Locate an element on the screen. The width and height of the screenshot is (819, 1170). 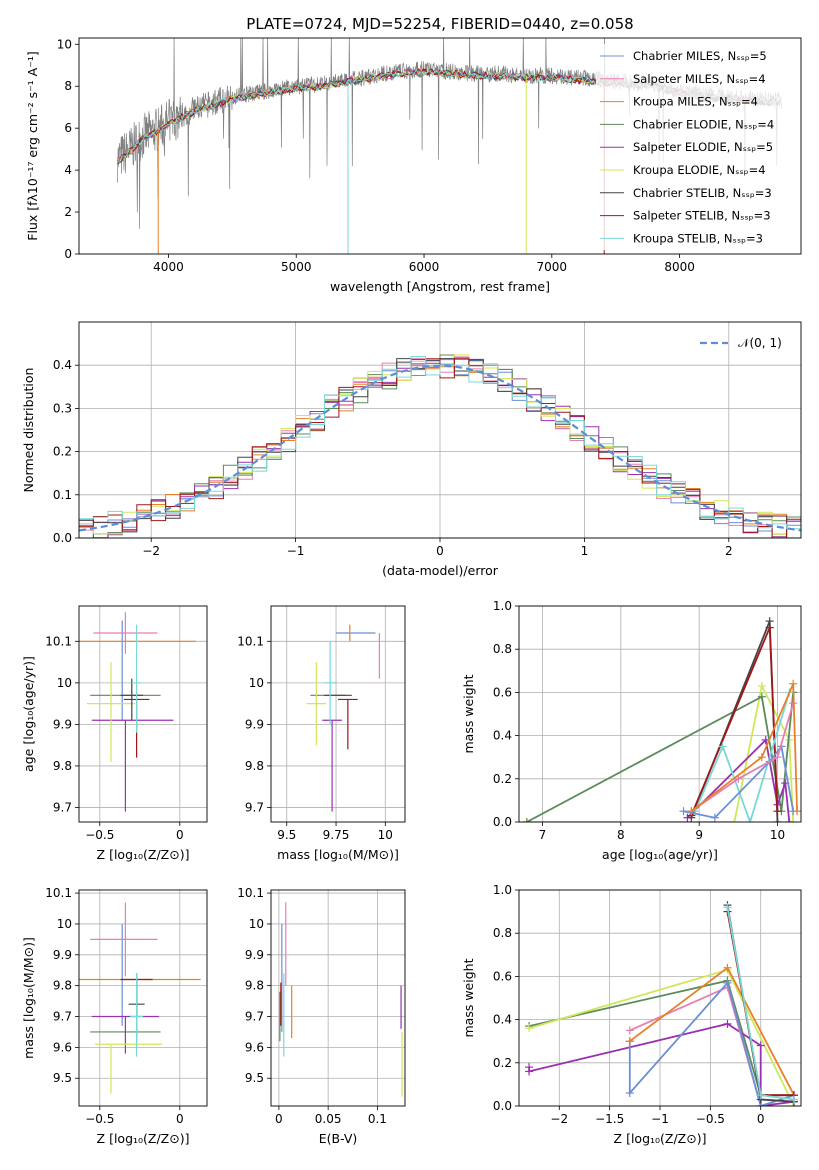
y-tick-label: 0.3 is located at coordinates (62, 408).